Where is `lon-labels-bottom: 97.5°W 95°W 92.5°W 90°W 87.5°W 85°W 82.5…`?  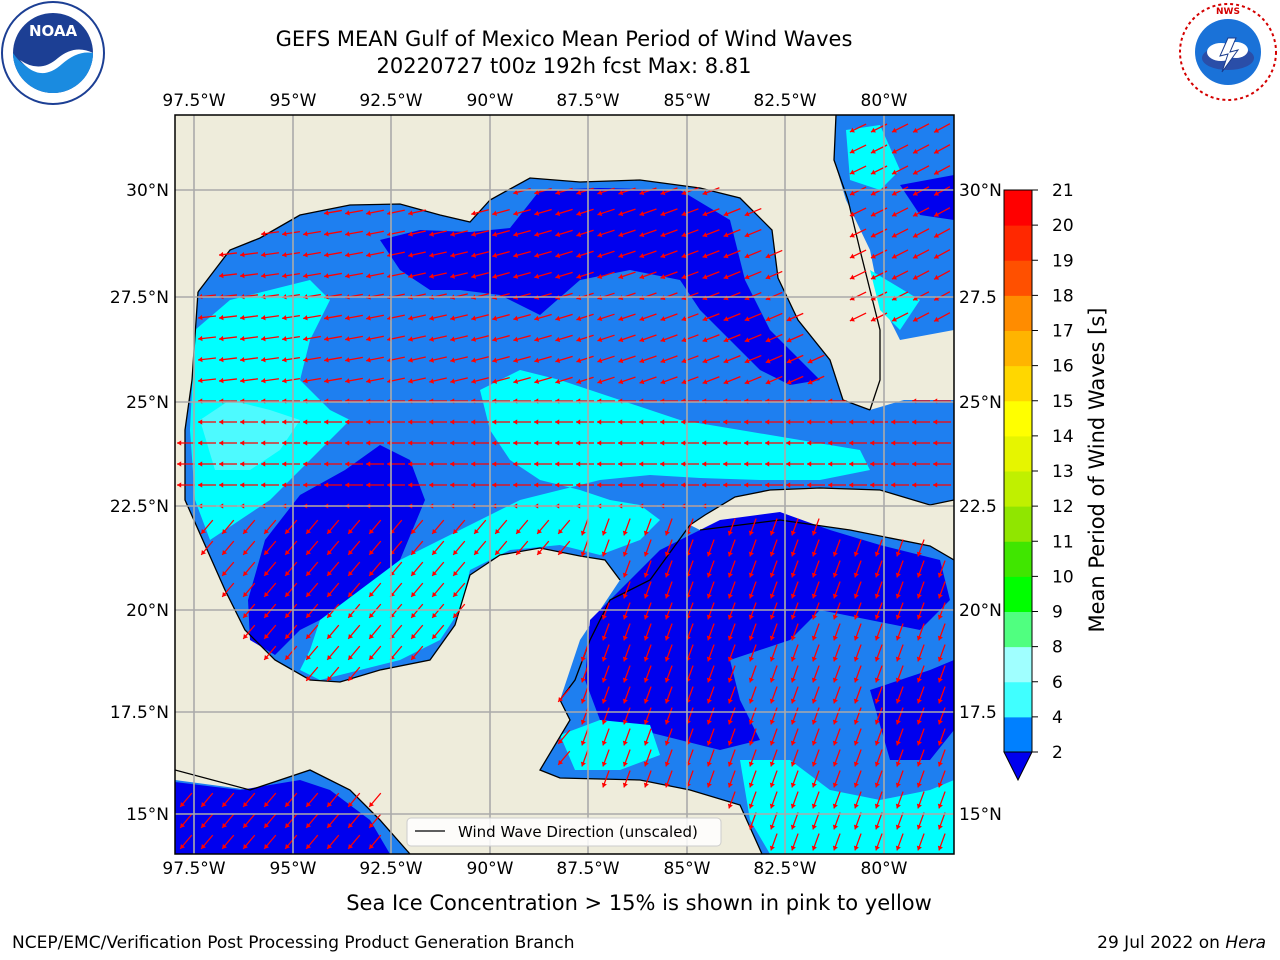
lon-labels-bottom: 97.5°W 95°W 92.5°W 90°W 87.5°W 85°W 82.5… is located at coordinates (534, 869).